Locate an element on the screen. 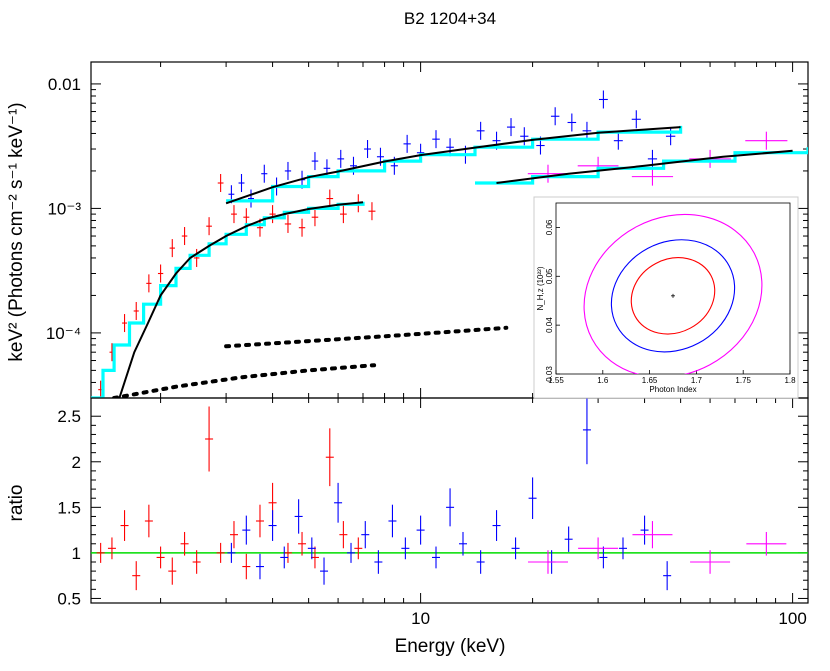  y-axis-label-spectrum: keV² (Photons cm⁻² s⁻¹ keV⁻¹) is located at coordinates (16, 231).